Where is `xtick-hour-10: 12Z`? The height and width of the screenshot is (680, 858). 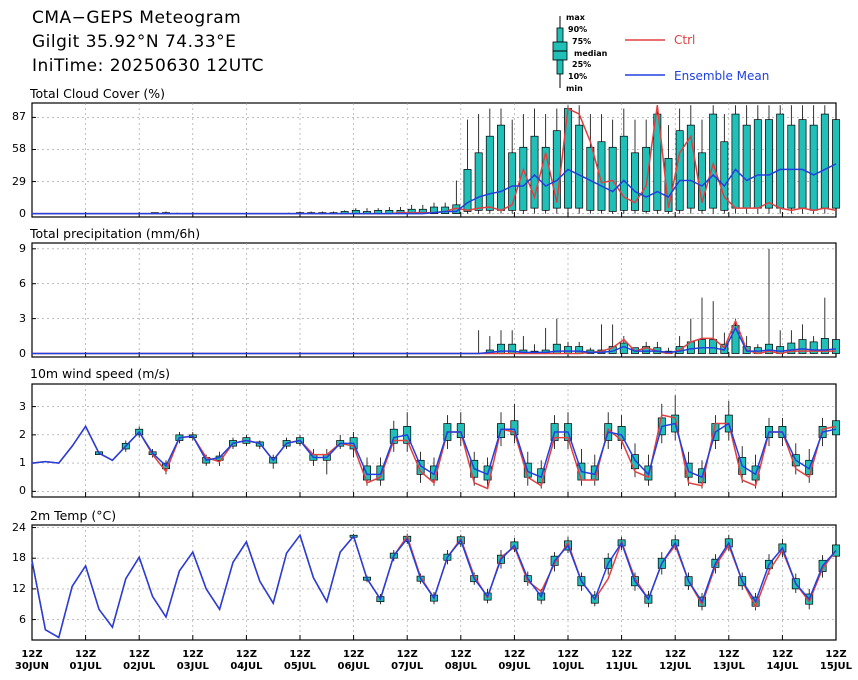
xtick-hour-10: 12Z is located at coordinates (568, 654).